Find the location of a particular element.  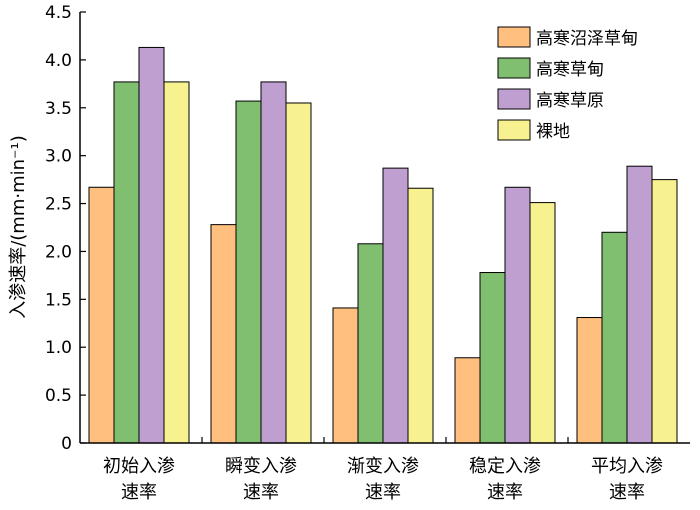

y-tick-label: 3.5 is located at coordinates (58, 109).